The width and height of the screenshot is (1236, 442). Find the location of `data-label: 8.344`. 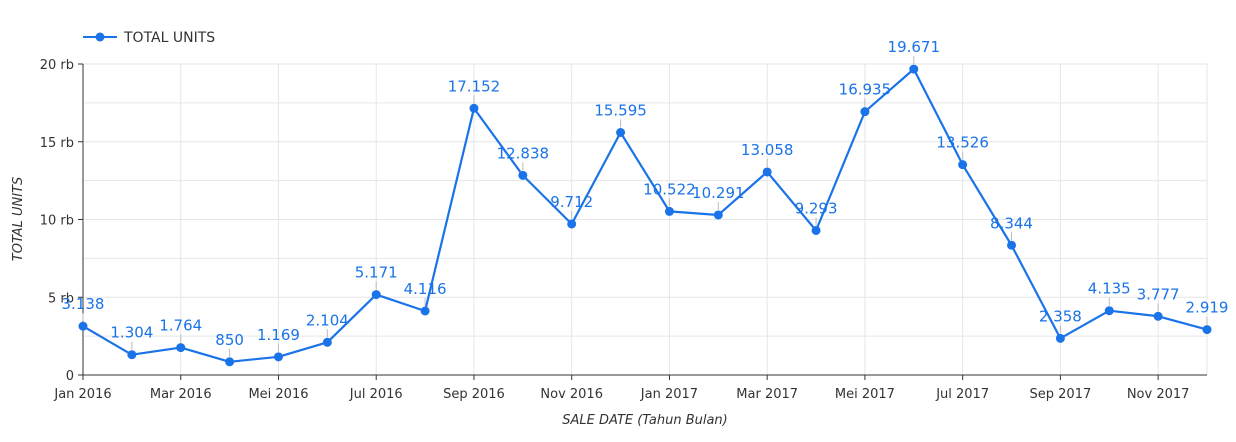

data-label: 8.344 is located at coordinates (1011, 223).